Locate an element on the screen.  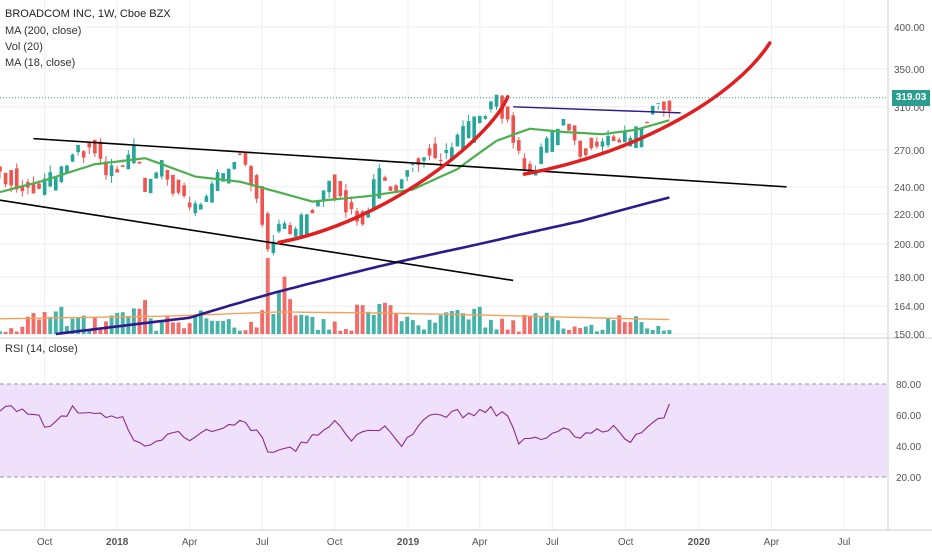
last-price-label: 319.03 is located at coordinates (911, 97).